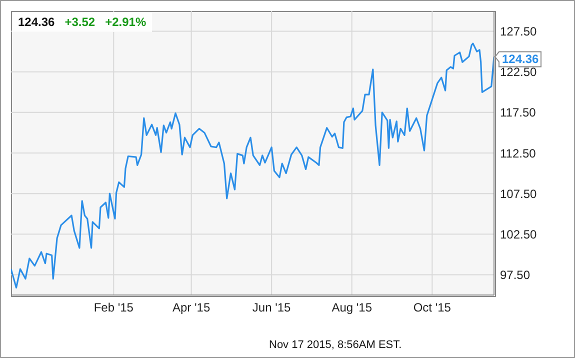 The image size is (575, 358). Describe the element at coordinates (519, 31) in the screenshot. I see `y-tick-label: 127.50` at that location.